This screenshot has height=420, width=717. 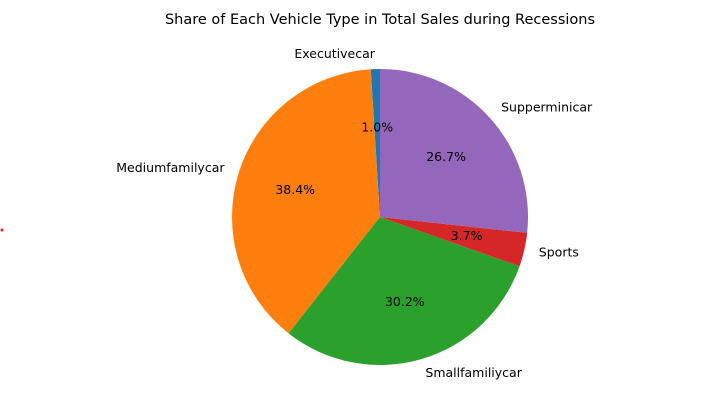 What do you see at coordinates (306, 201) in the screenshot?
I see `pie-slice-mediumfamilycar` at bounding box center [306, 201].